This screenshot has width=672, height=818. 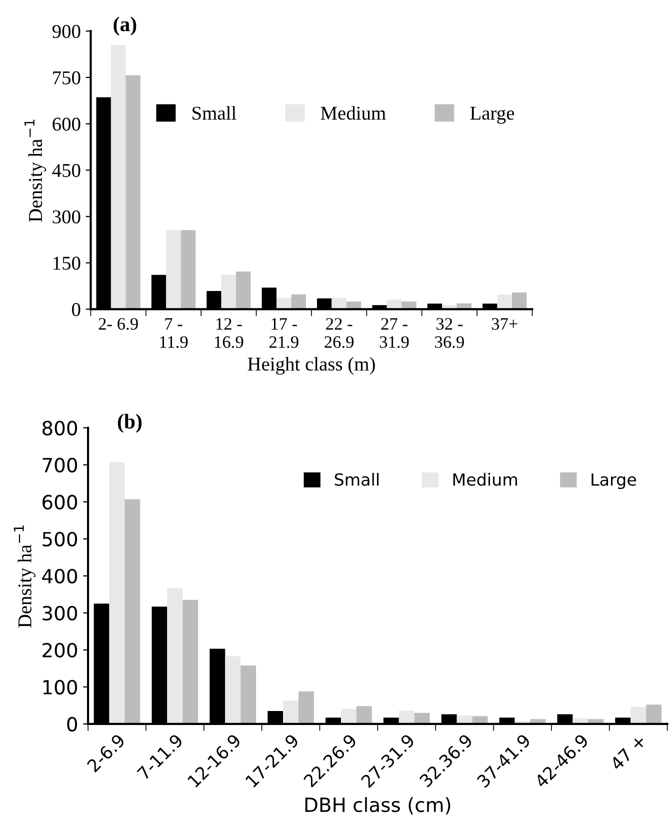 I want to click on x-tick-label: 7 - 11.9, so click(x=174, y=333).